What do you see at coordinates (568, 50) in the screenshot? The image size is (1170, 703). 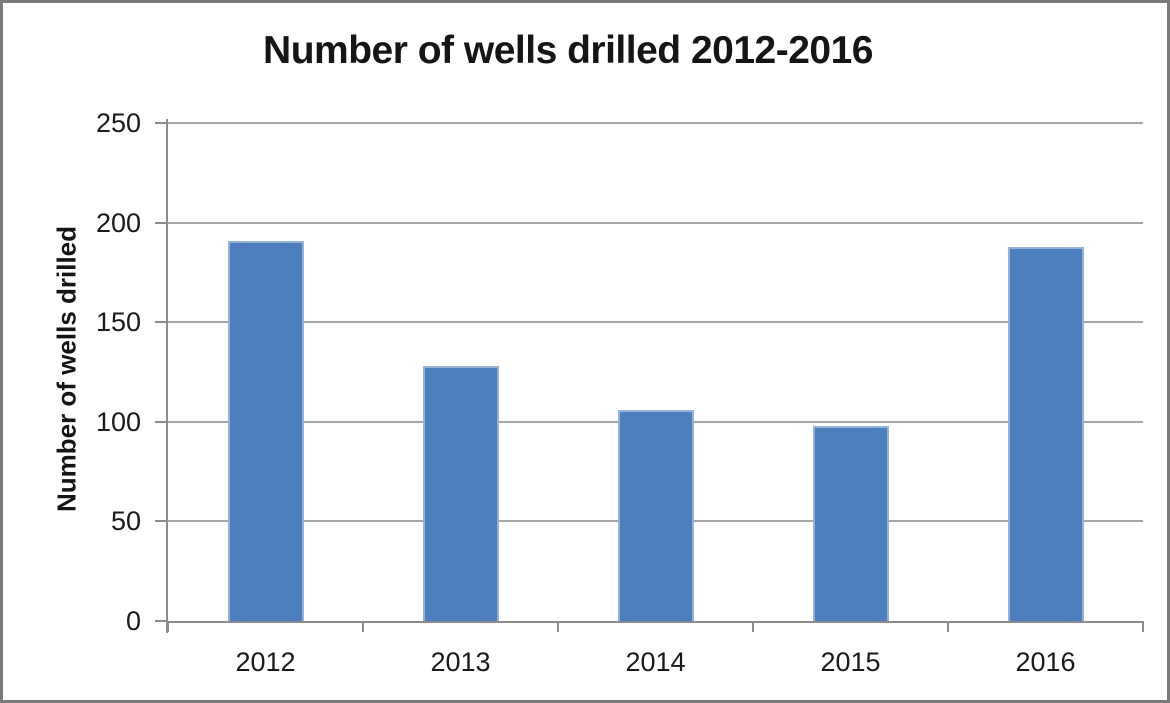 I see `chart-title: Number of wells drilled 2012-2016` at bounding box center [568, 50].